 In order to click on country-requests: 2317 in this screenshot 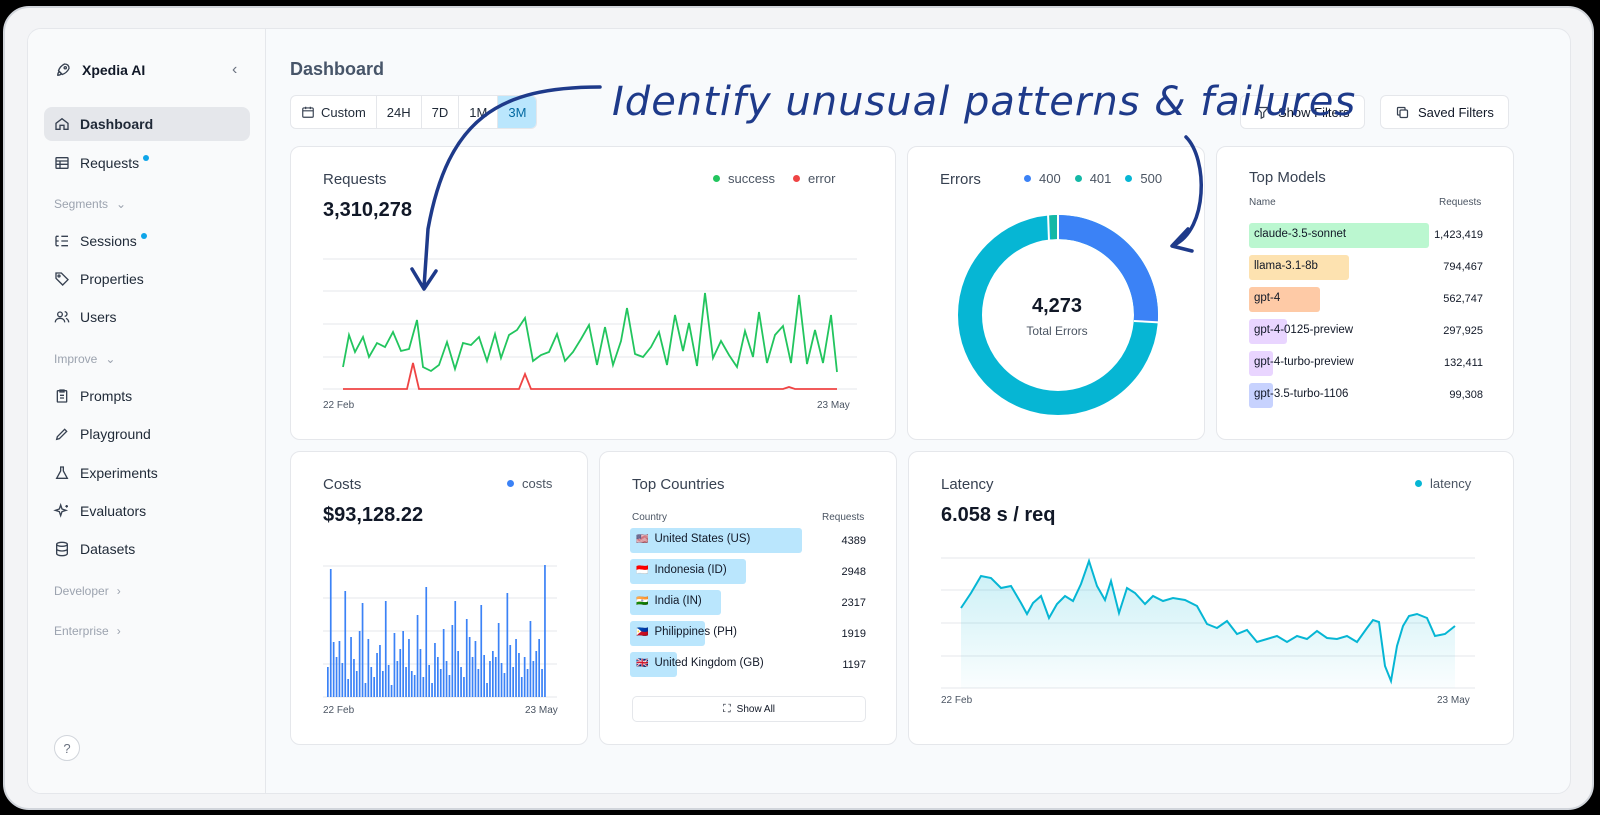, I will do `click(853, 603)`.